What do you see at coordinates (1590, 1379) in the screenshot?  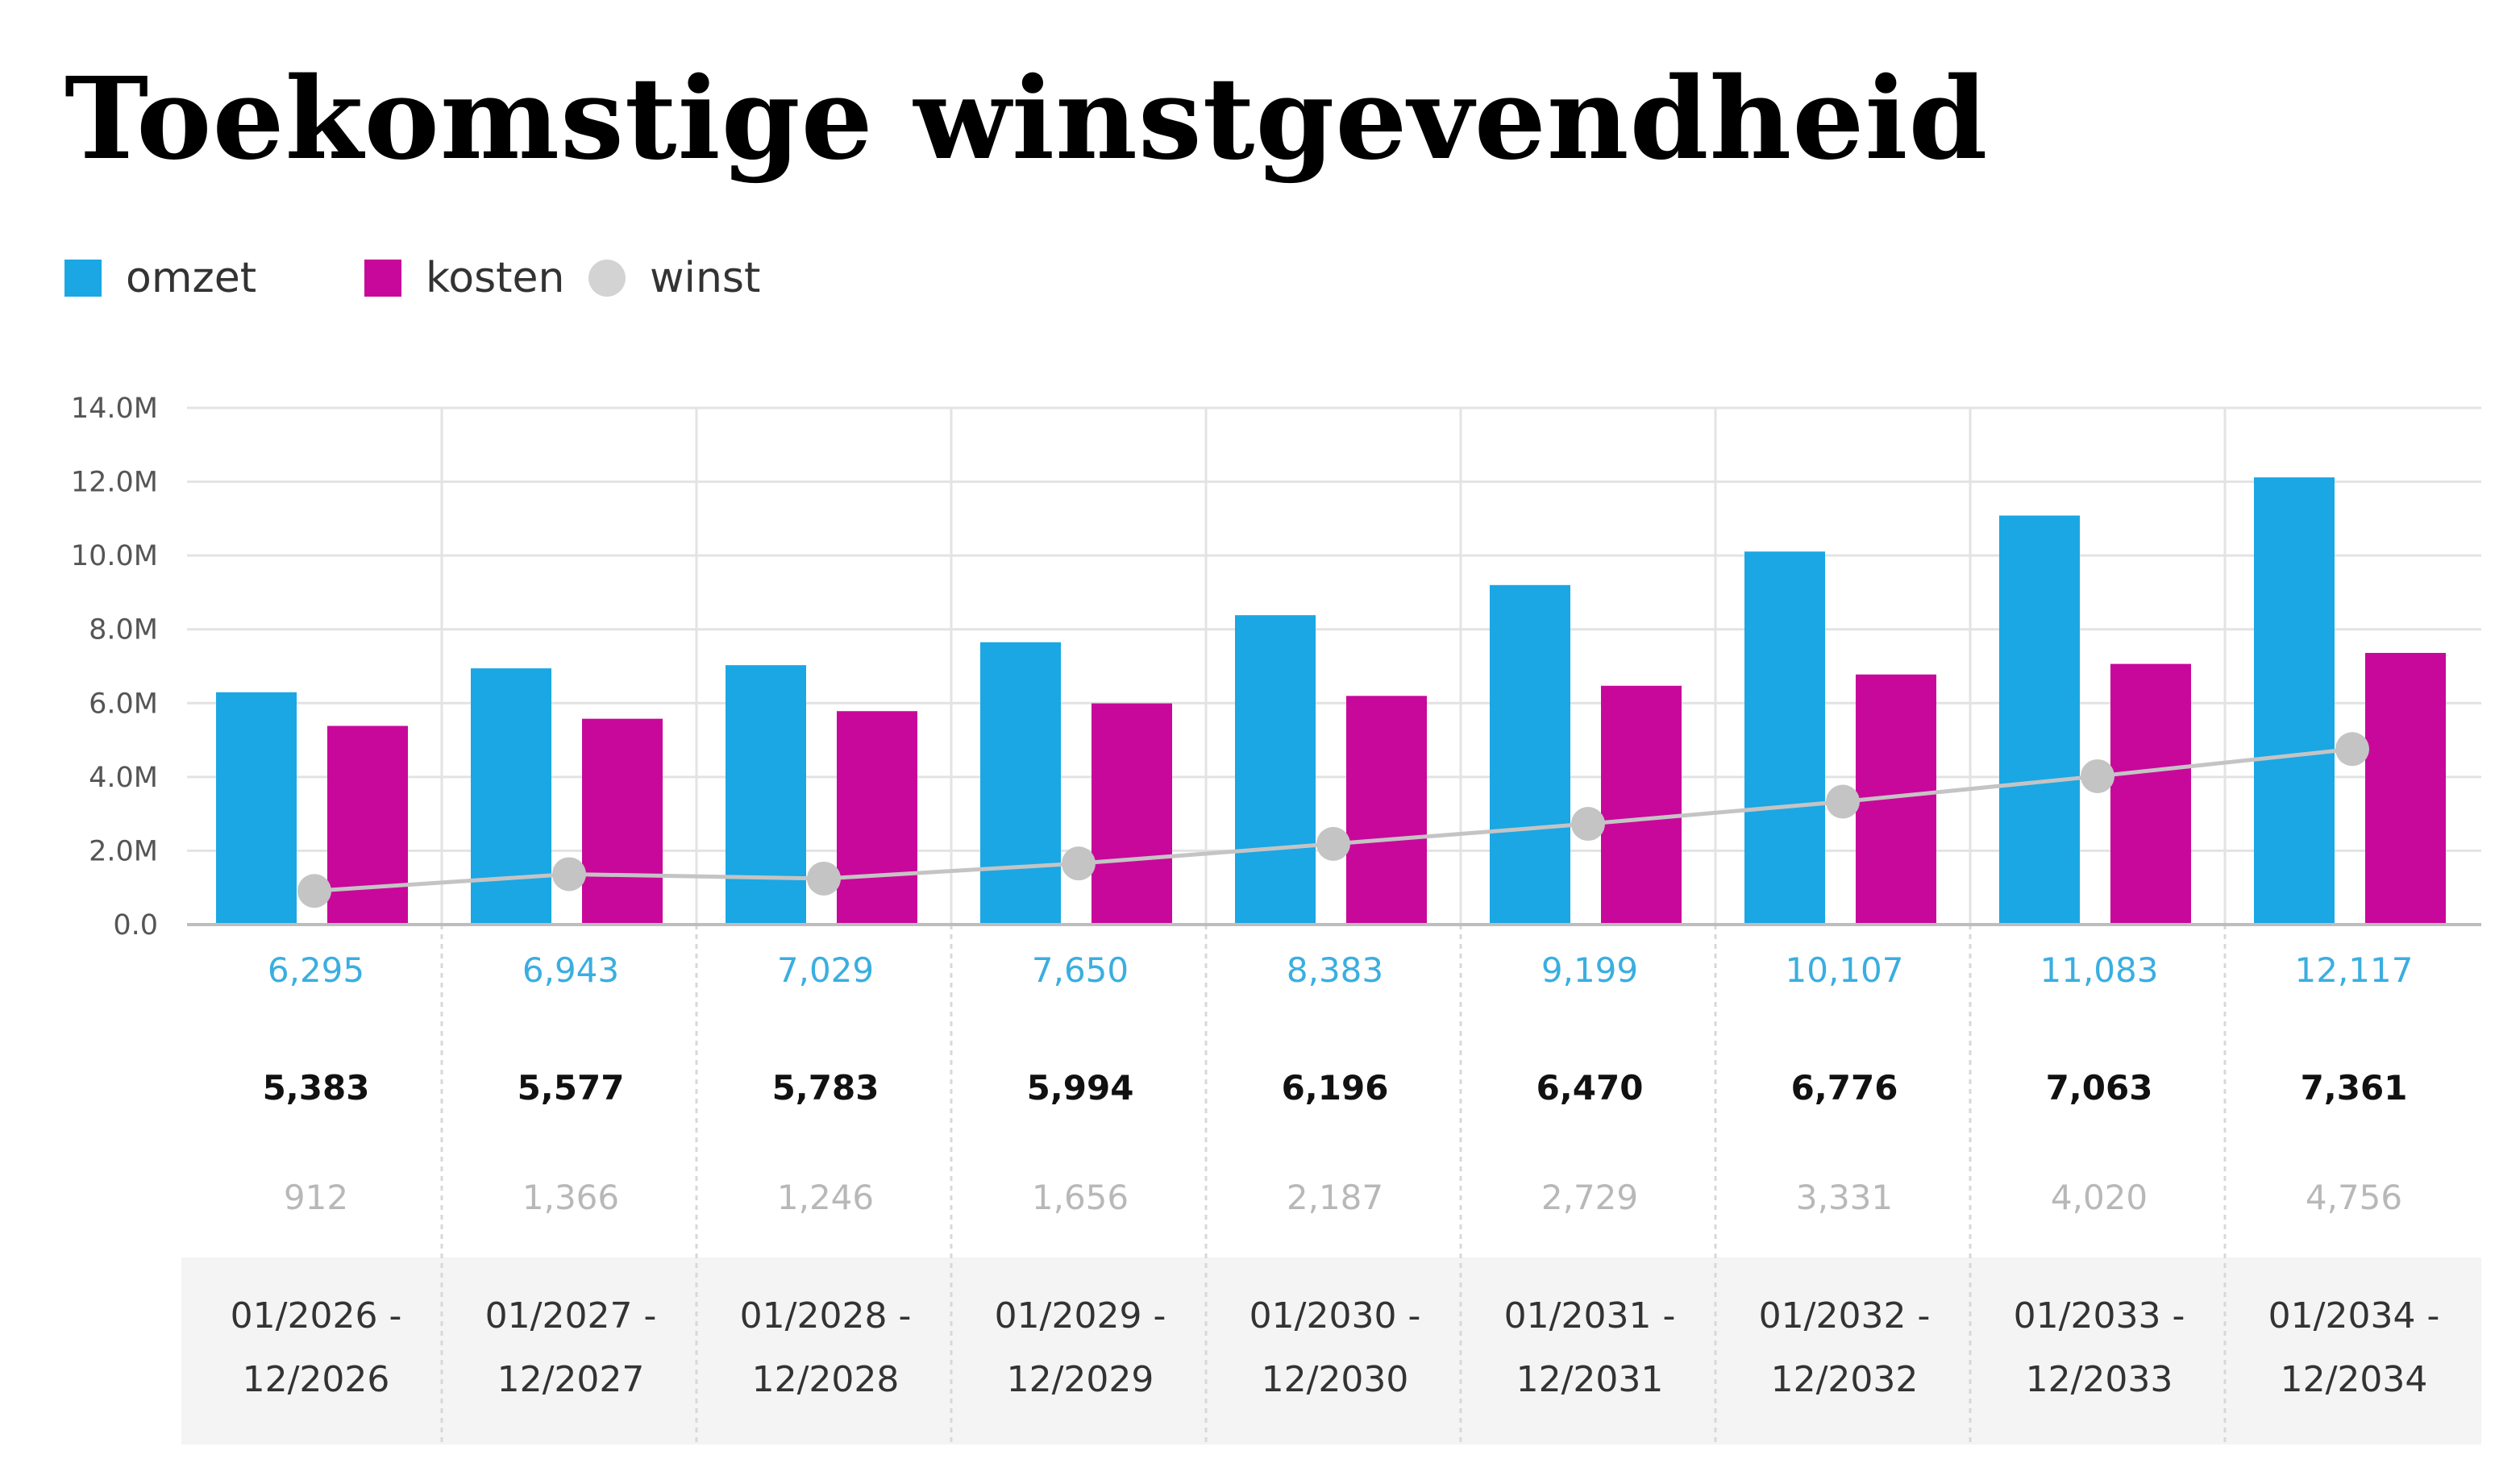 I see `period-label-end: 12/2031` at bounding box center [1590, 1379].